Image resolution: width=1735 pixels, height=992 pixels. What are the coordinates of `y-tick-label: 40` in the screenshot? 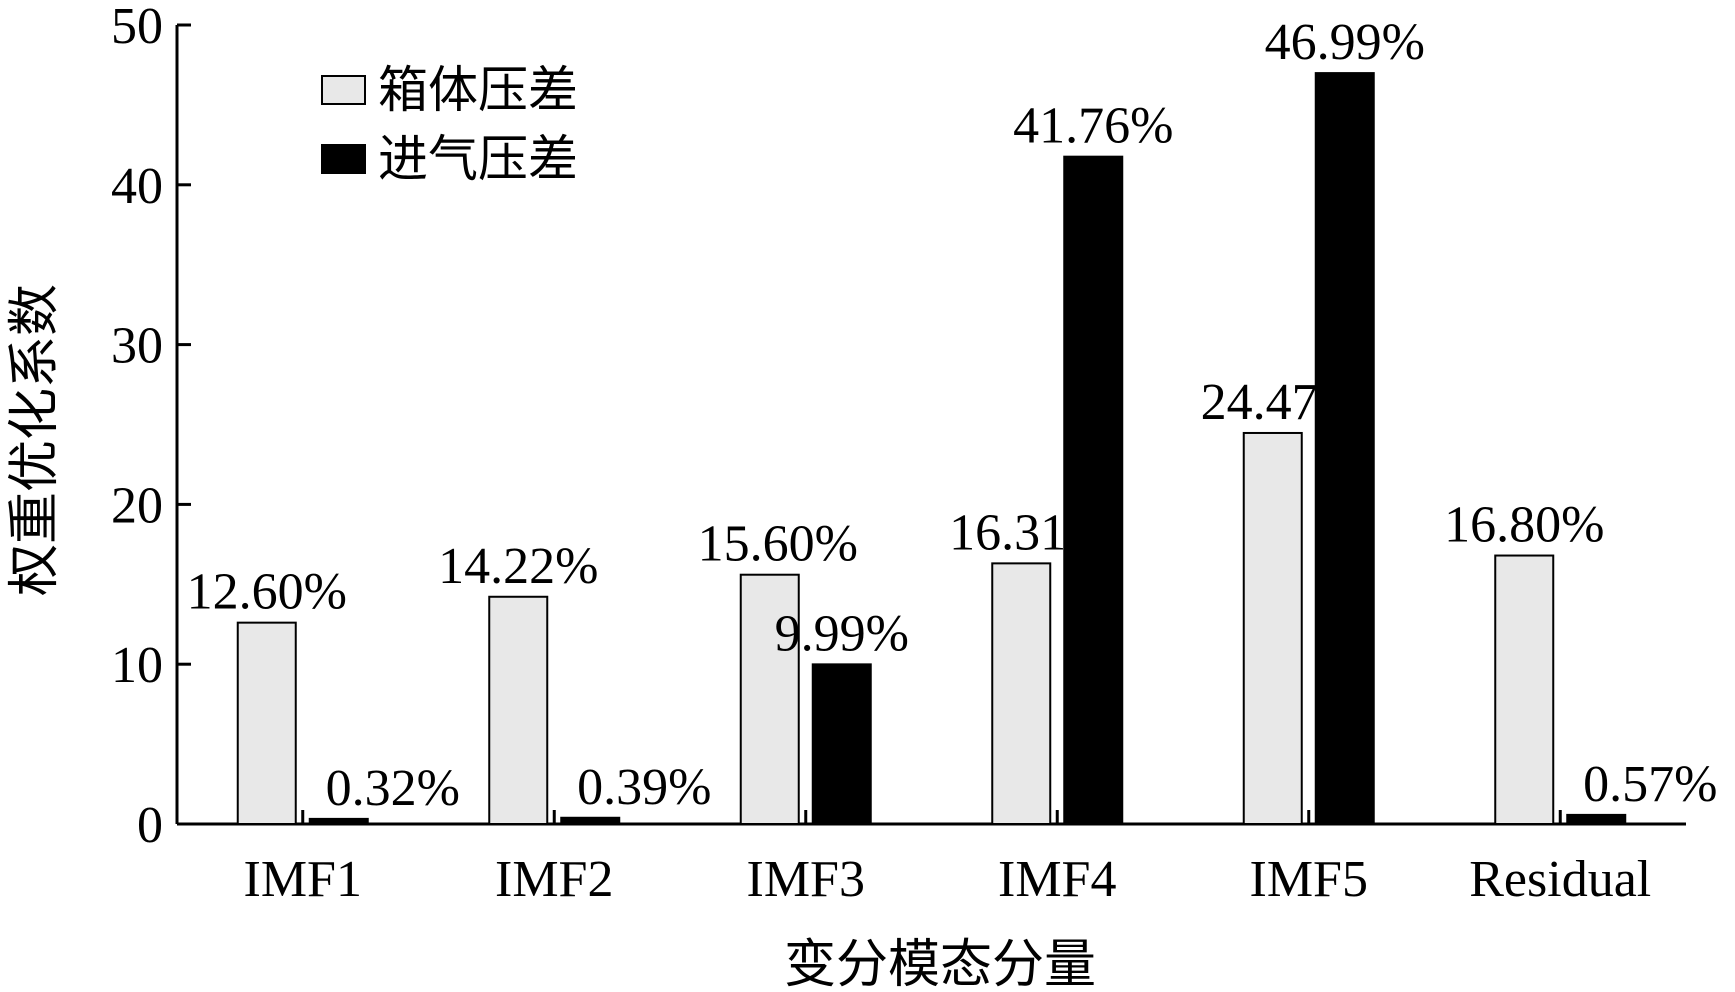 It's located at (137, 186).